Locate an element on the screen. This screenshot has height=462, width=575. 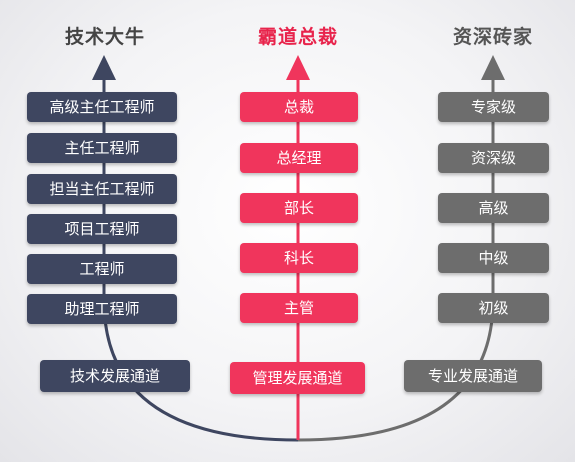
professional-level-1: 专家级 is located at coordinates (493, 107).